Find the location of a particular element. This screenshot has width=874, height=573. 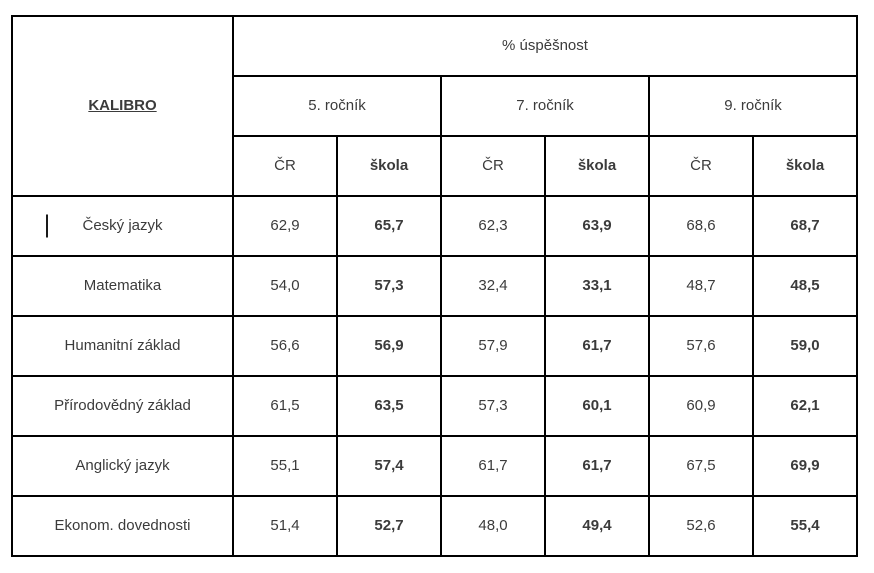

score-cell-skola: 57,4 is located at coordinates (389, 466).